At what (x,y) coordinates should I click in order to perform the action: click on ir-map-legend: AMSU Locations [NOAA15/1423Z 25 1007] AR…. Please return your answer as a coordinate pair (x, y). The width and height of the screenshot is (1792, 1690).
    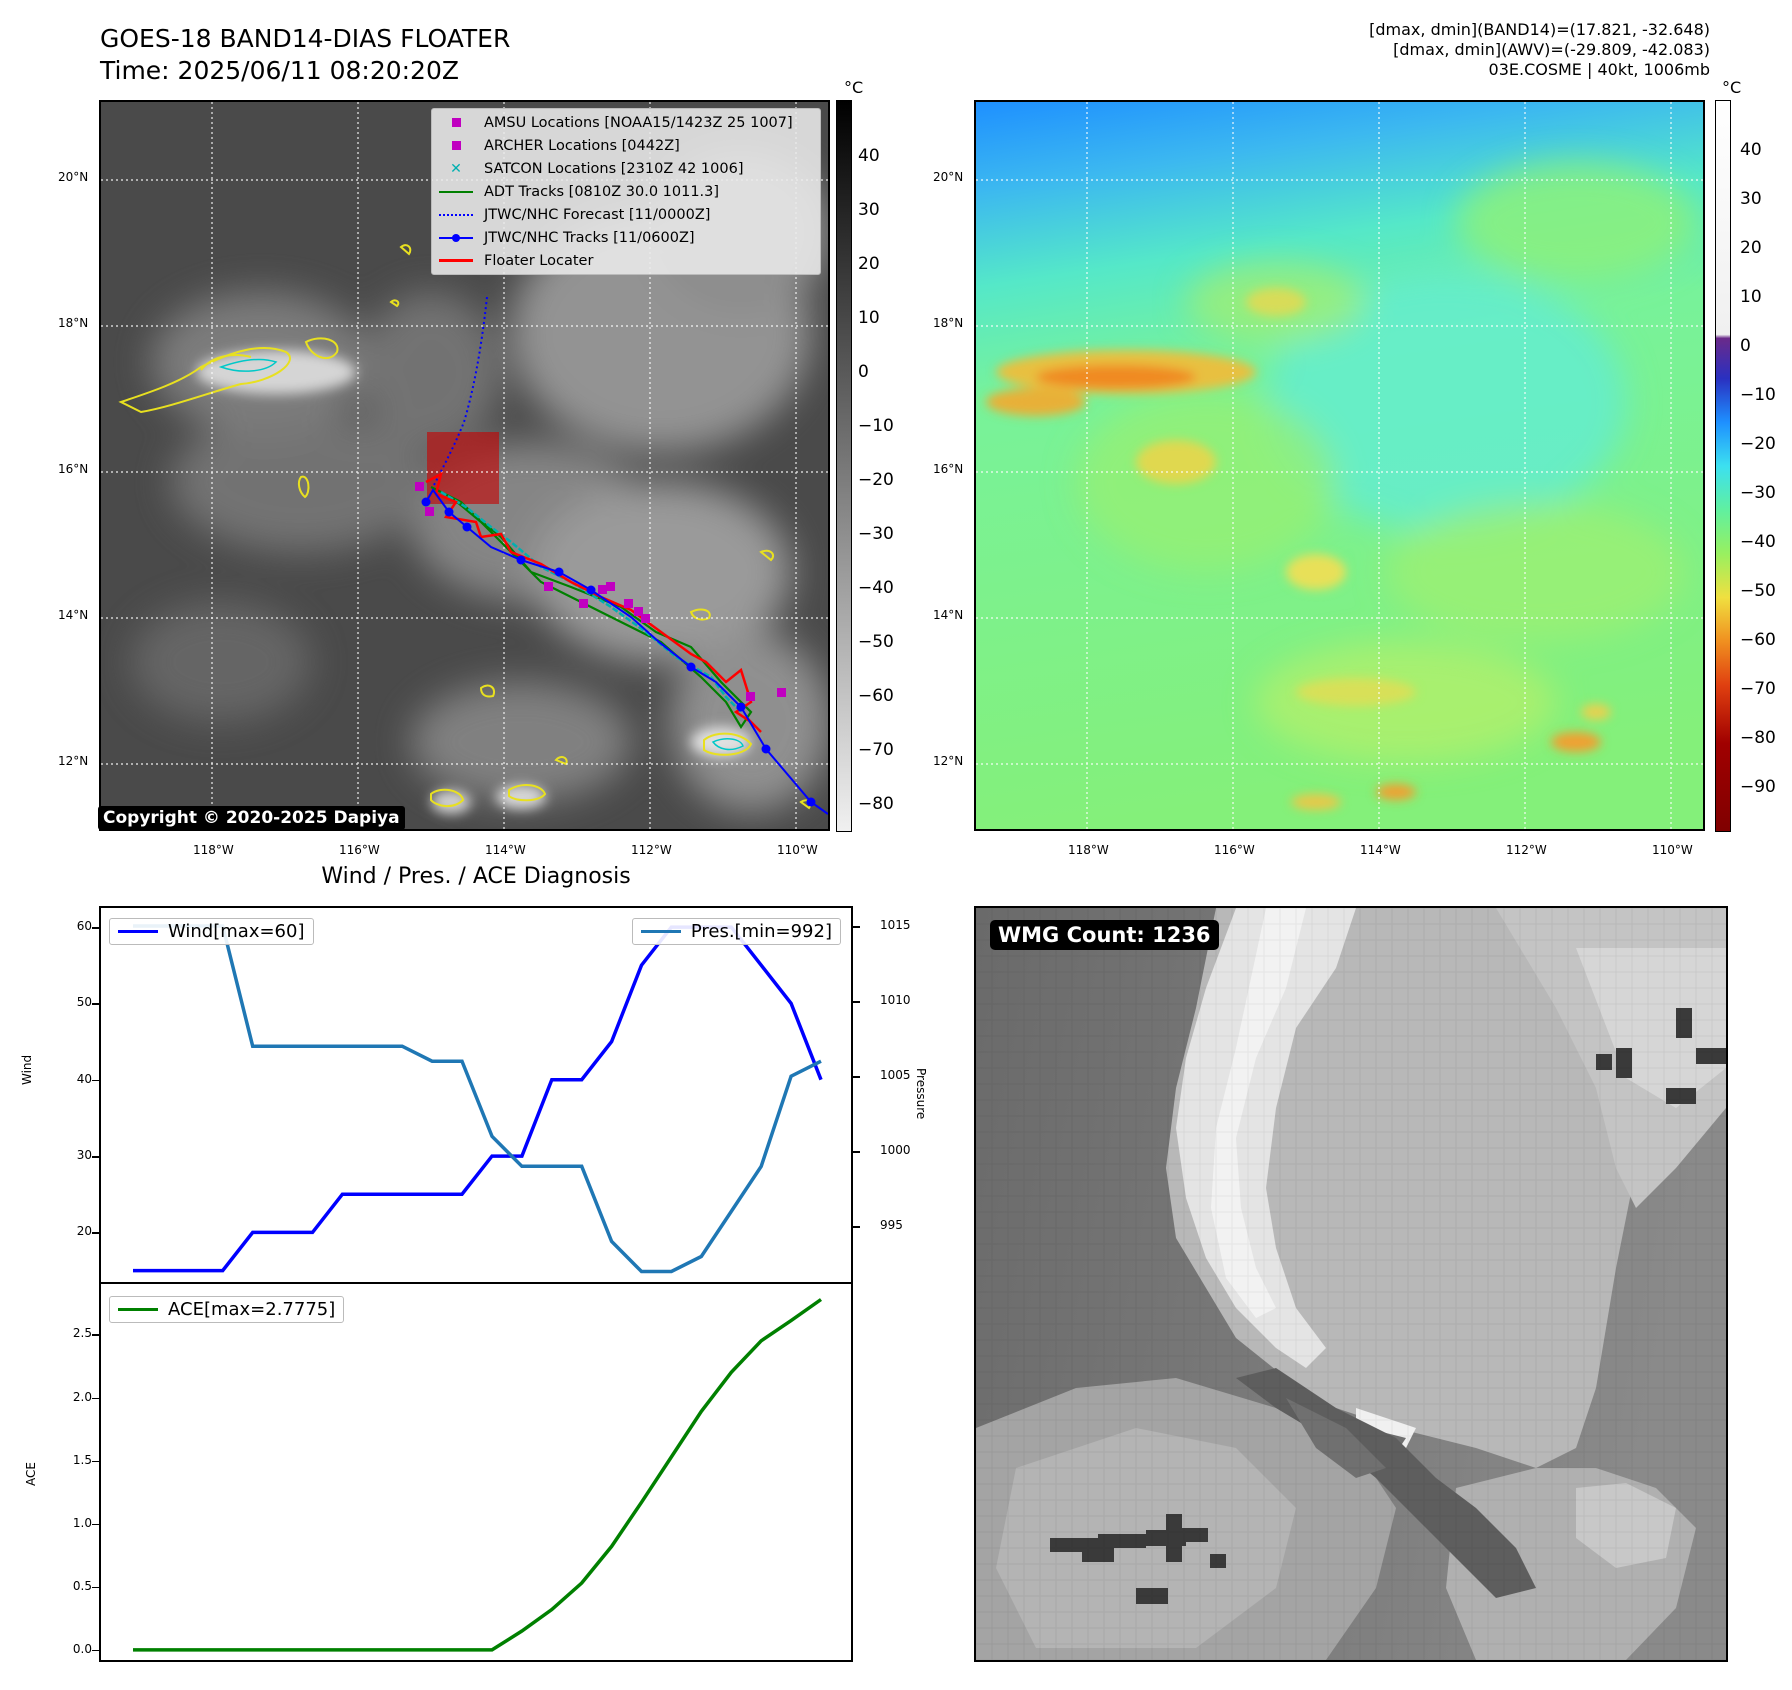
    Looking at the image, I should click on (626, 191).